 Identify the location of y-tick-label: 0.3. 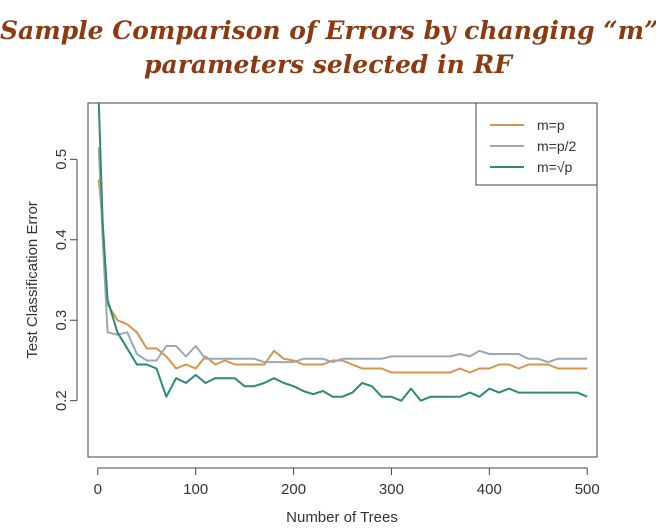
(61, 320).